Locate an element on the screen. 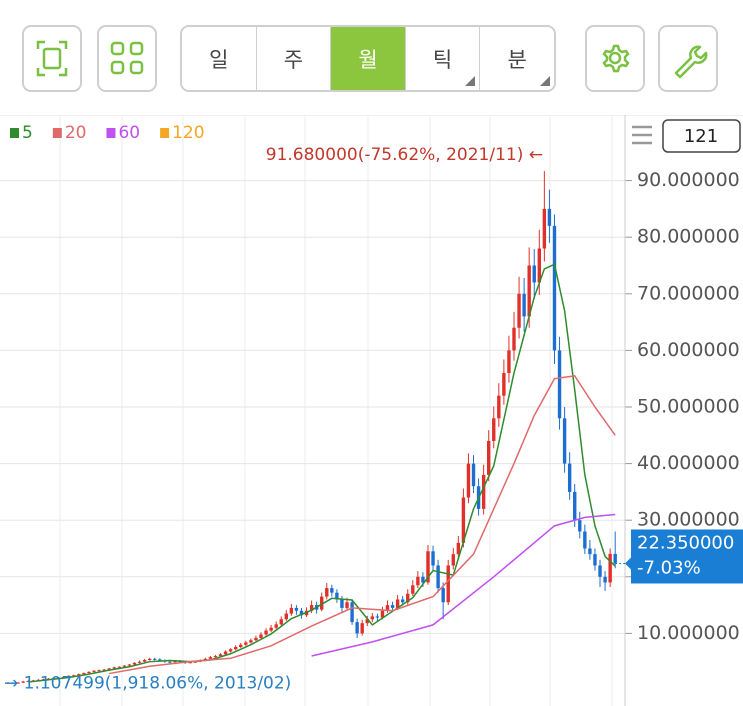 The width and height of the screenshot is (743, 706). period-tab: 일 is located at coordinates (219, 59).